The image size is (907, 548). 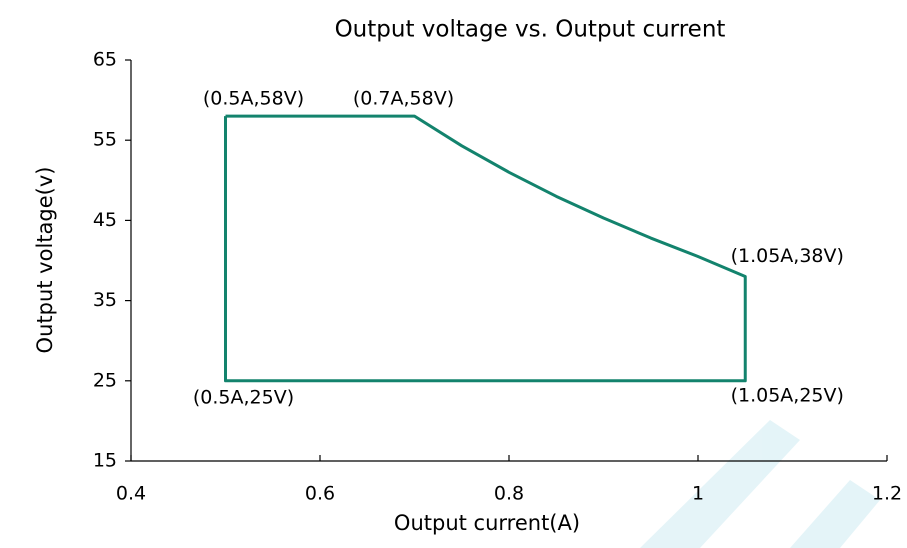 What do you see at coordinates (530, 30) in the screenshot?
I see `chart-title: Output voltage vs. Output current` at bounding box center [530, 30].